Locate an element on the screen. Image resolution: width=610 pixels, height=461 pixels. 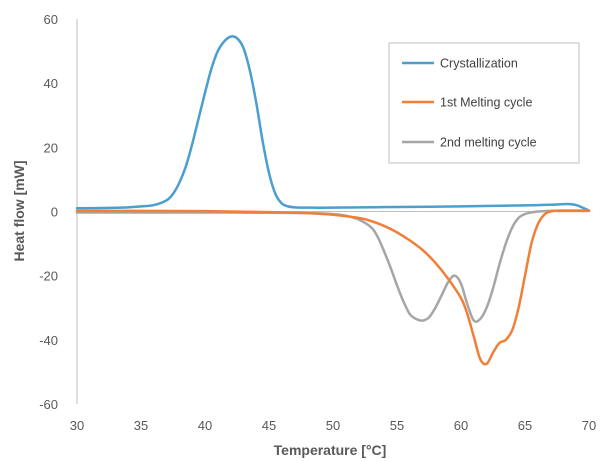
x-axis-title: Temperature [°C] is located at coordinates (330, 450).